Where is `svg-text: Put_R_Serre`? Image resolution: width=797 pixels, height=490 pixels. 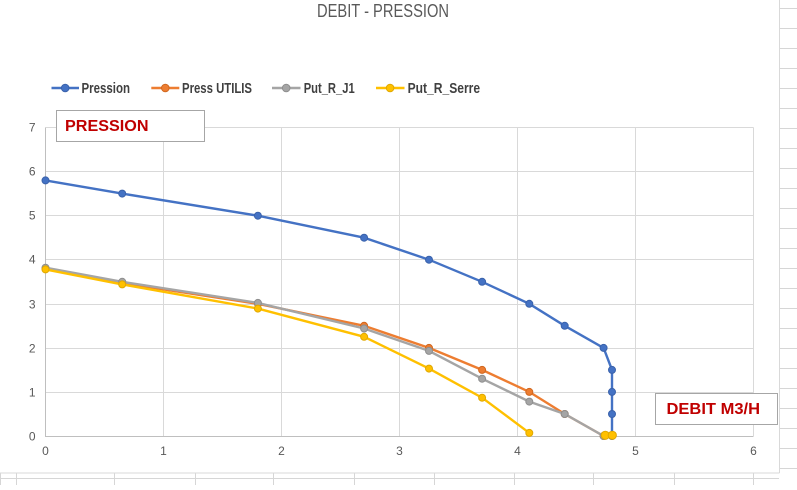
svg-text: Put_R_Serre is located at coordinates (444, 89).